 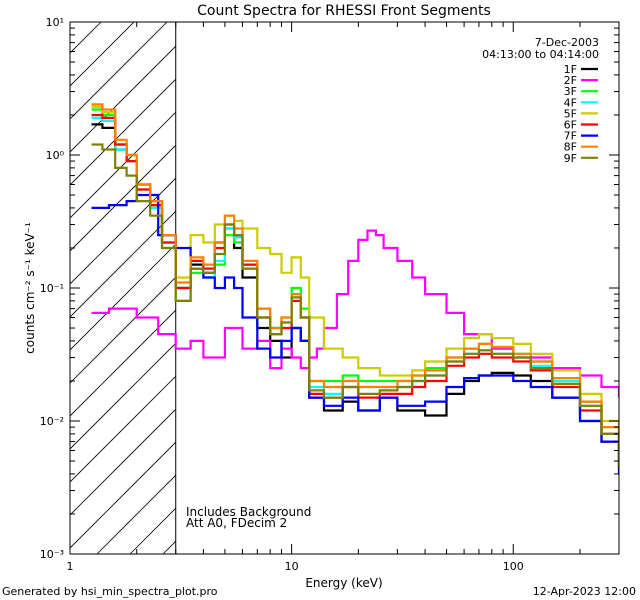 What do you see at coordinates (540, 54) in the screenshot?
I see `time-range-label: 04:13:00 to 04:14:00` at bounding box center [540, 54].